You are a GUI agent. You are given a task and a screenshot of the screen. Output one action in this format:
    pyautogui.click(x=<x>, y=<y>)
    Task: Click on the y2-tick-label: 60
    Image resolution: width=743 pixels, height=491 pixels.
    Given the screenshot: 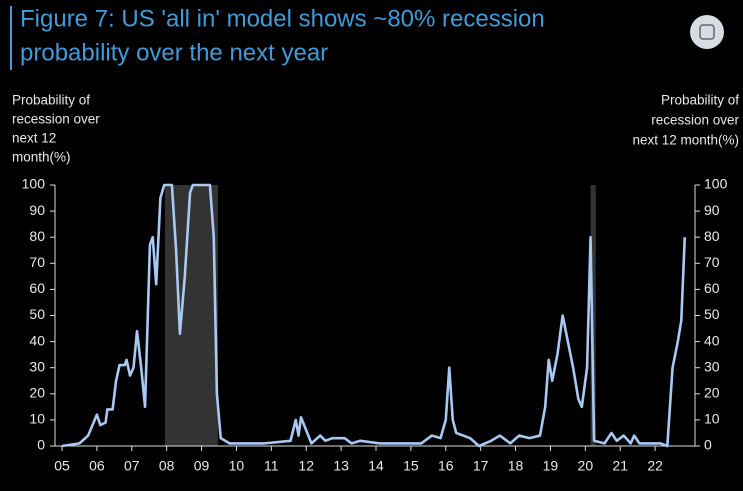 What is the action you would take?
    pyautogui.click(x=712, y=288)
    